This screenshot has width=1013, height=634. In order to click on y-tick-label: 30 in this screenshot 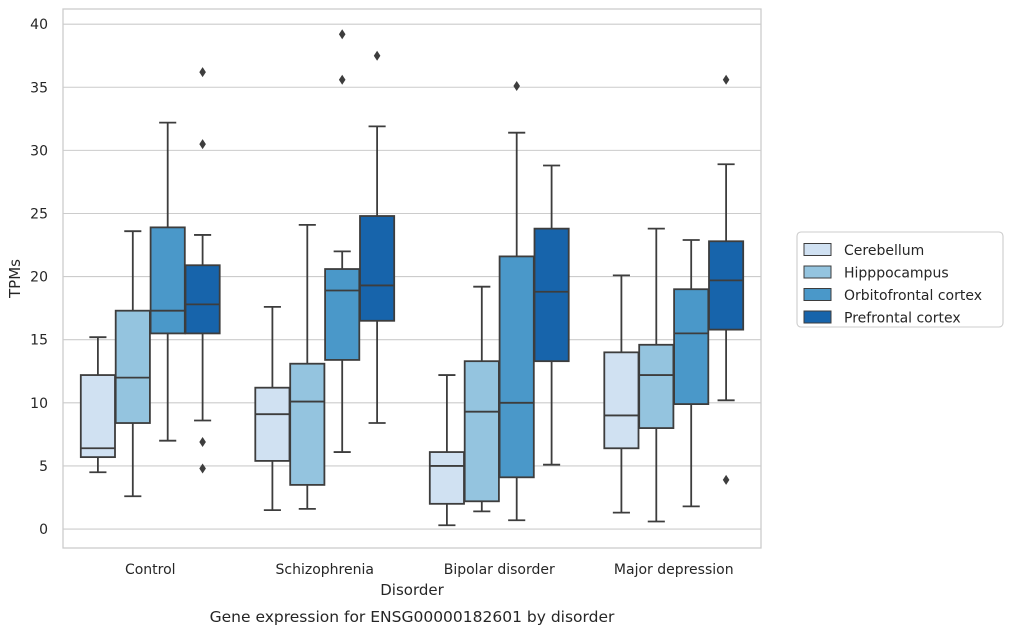, I will do `click(39, 151)`.